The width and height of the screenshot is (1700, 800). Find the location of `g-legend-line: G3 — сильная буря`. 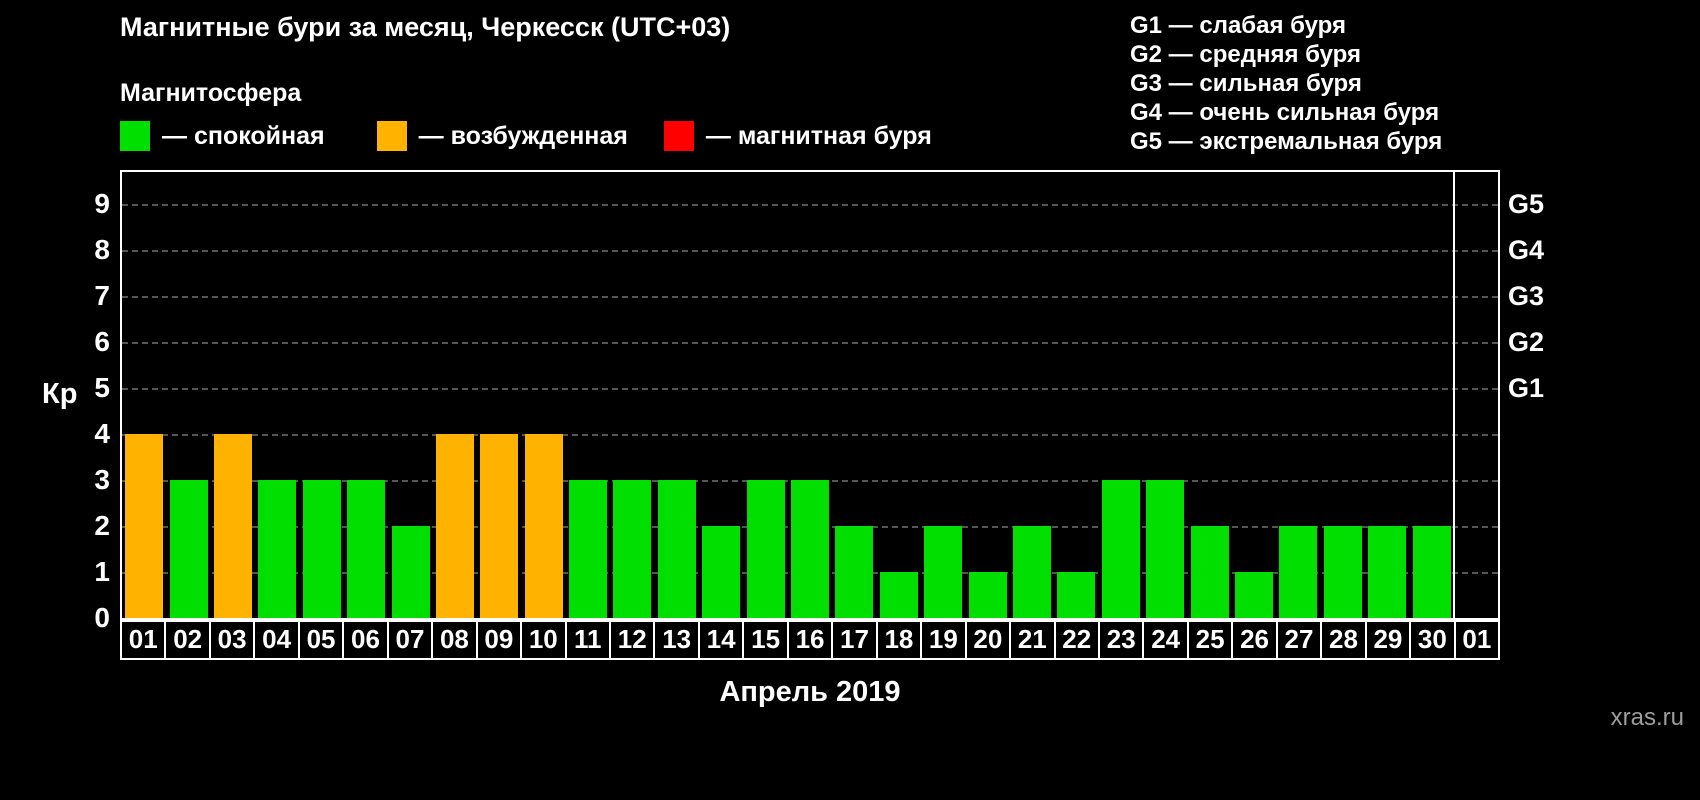

g-legend-line: G3 — сильная буря is located at coordinates (1246, 83).